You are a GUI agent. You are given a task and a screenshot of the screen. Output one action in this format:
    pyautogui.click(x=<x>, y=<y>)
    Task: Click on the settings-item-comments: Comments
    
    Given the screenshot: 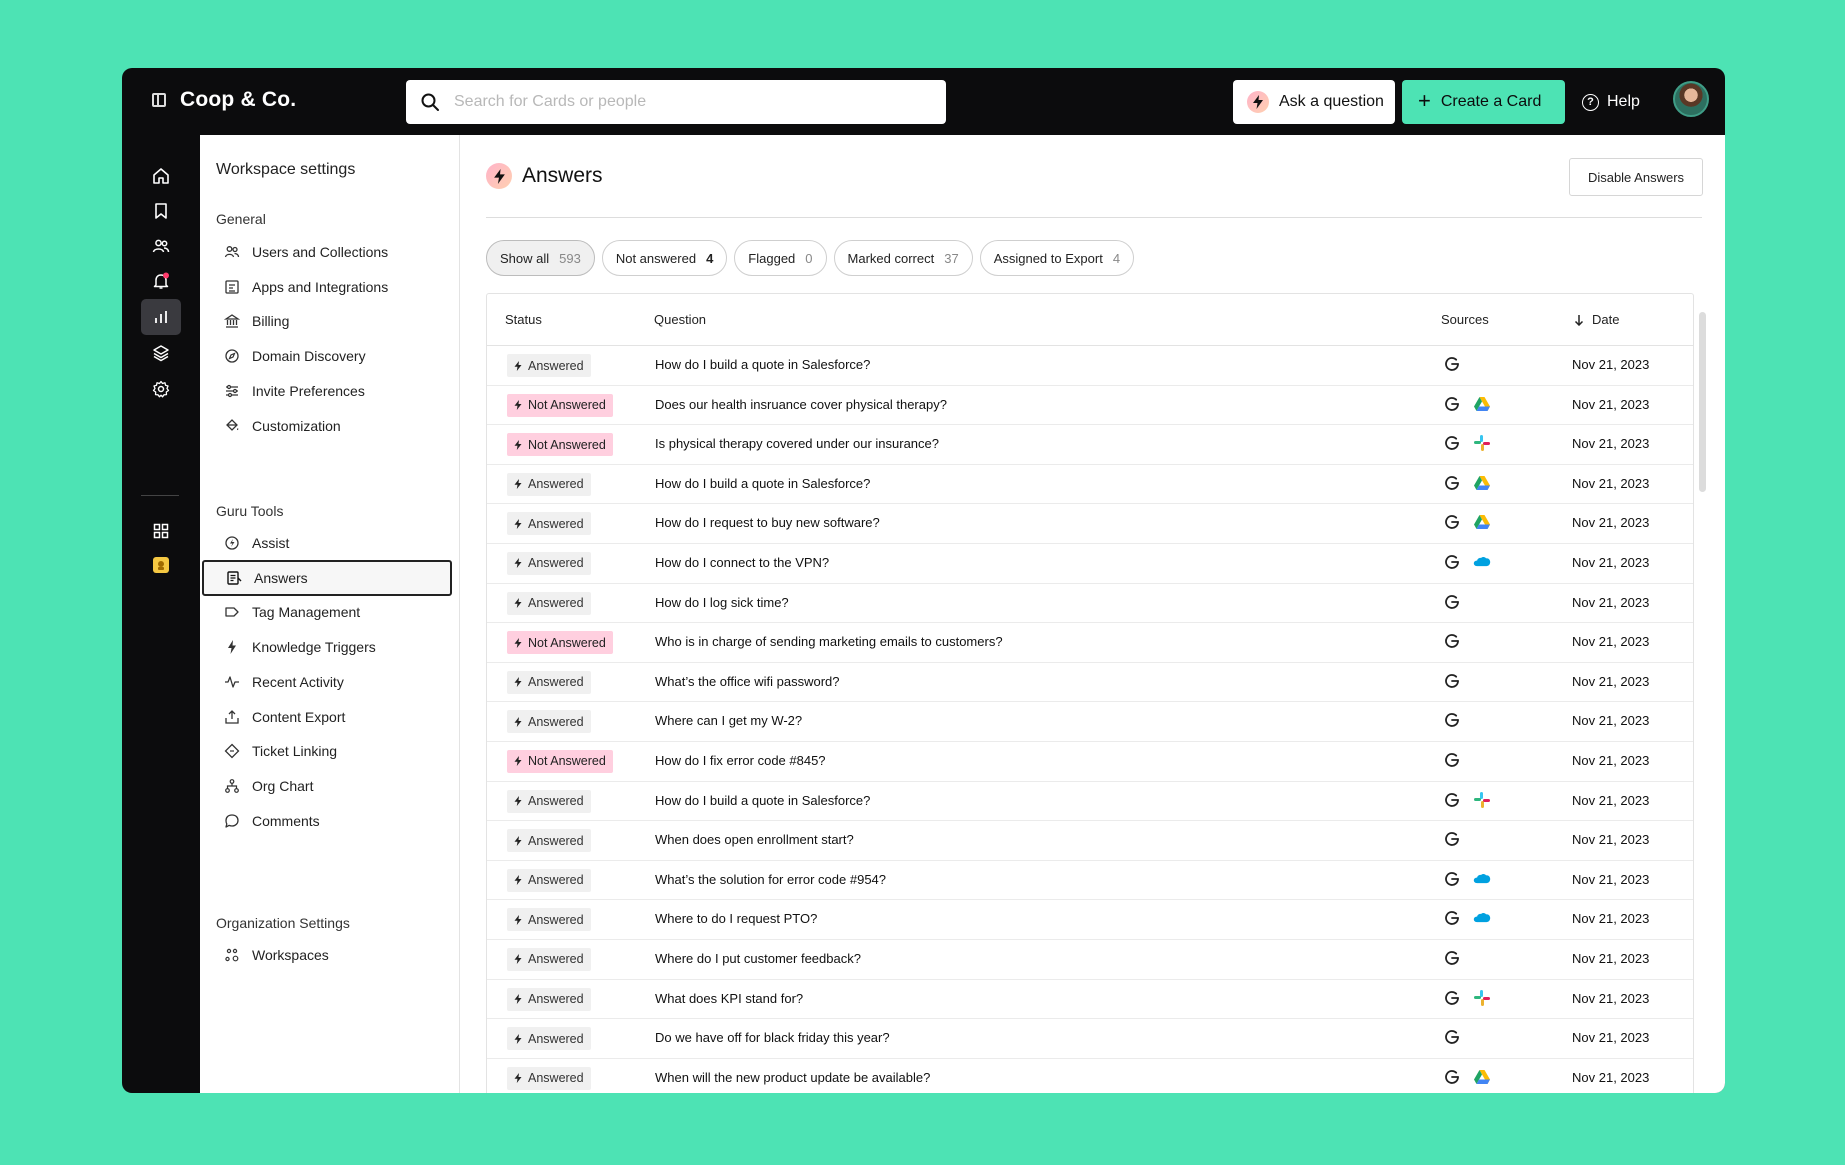 What is the action you would take?
    pyautogui.click(x=327, y=821)
    